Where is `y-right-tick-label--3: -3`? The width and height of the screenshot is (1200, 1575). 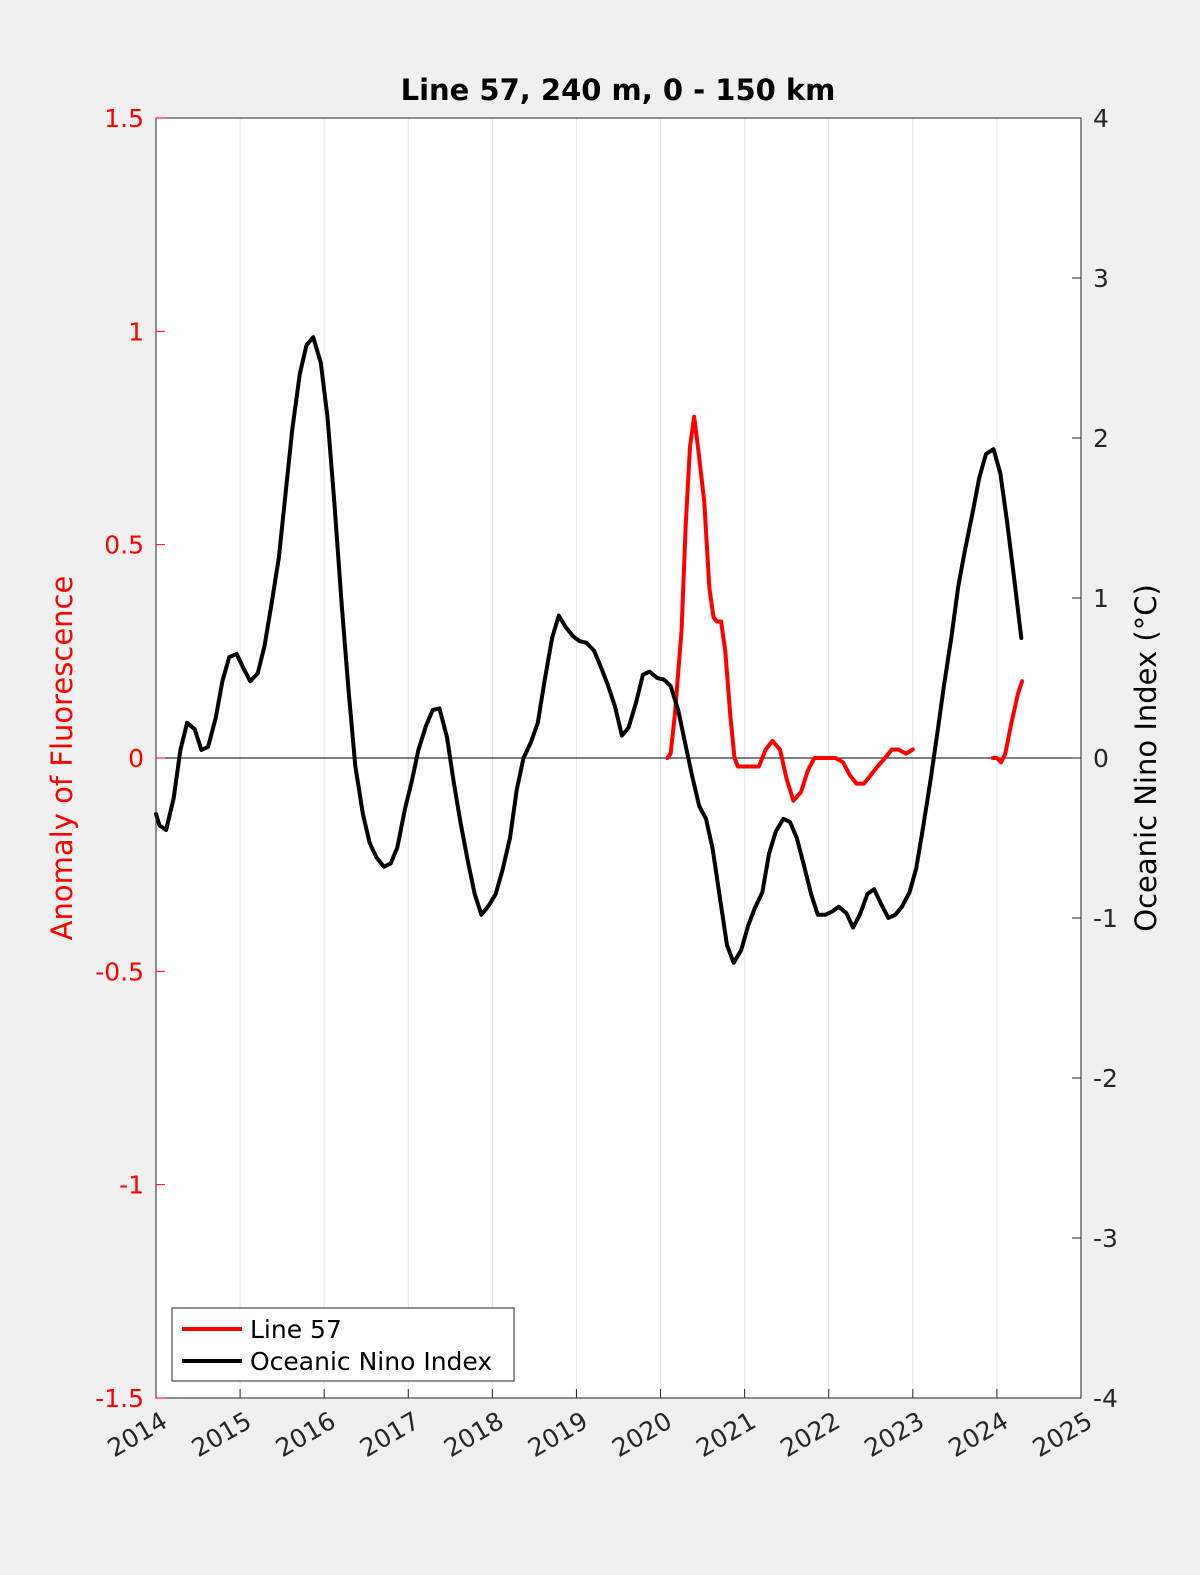 y-right-tick-label--3: -3 is located at coordinates (1105, 1238).